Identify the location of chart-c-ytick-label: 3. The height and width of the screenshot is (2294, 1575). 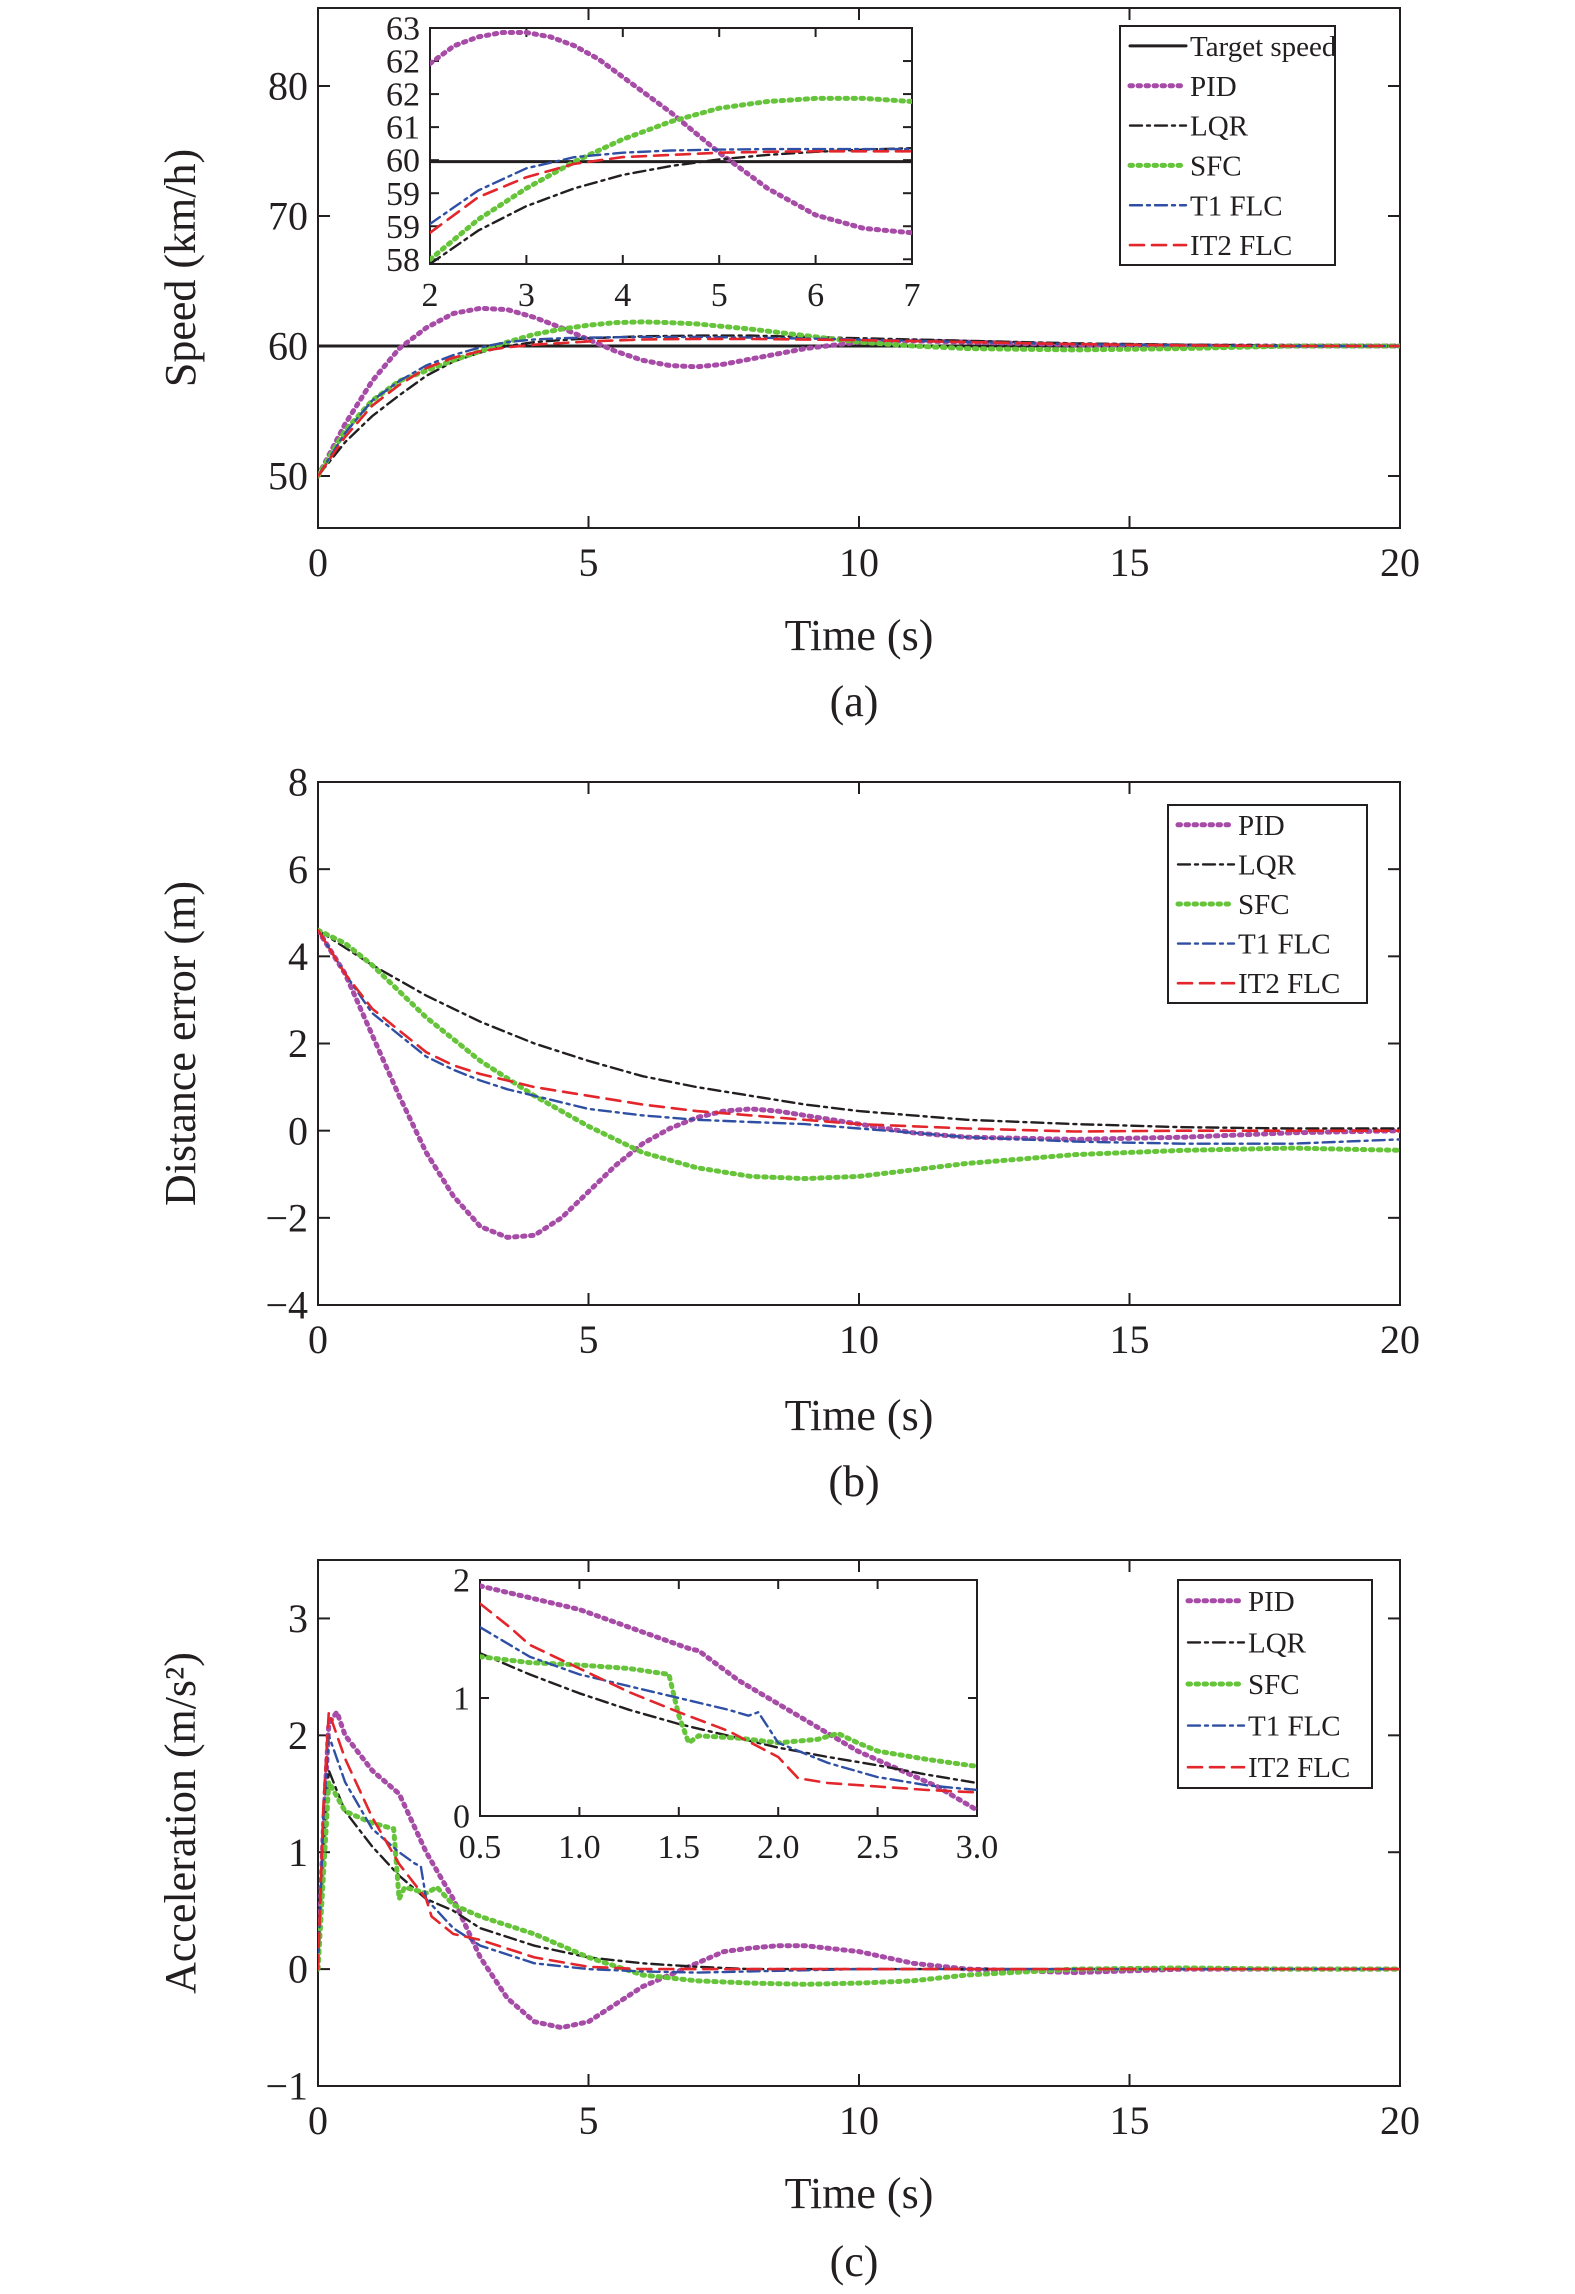
(298, 1618).